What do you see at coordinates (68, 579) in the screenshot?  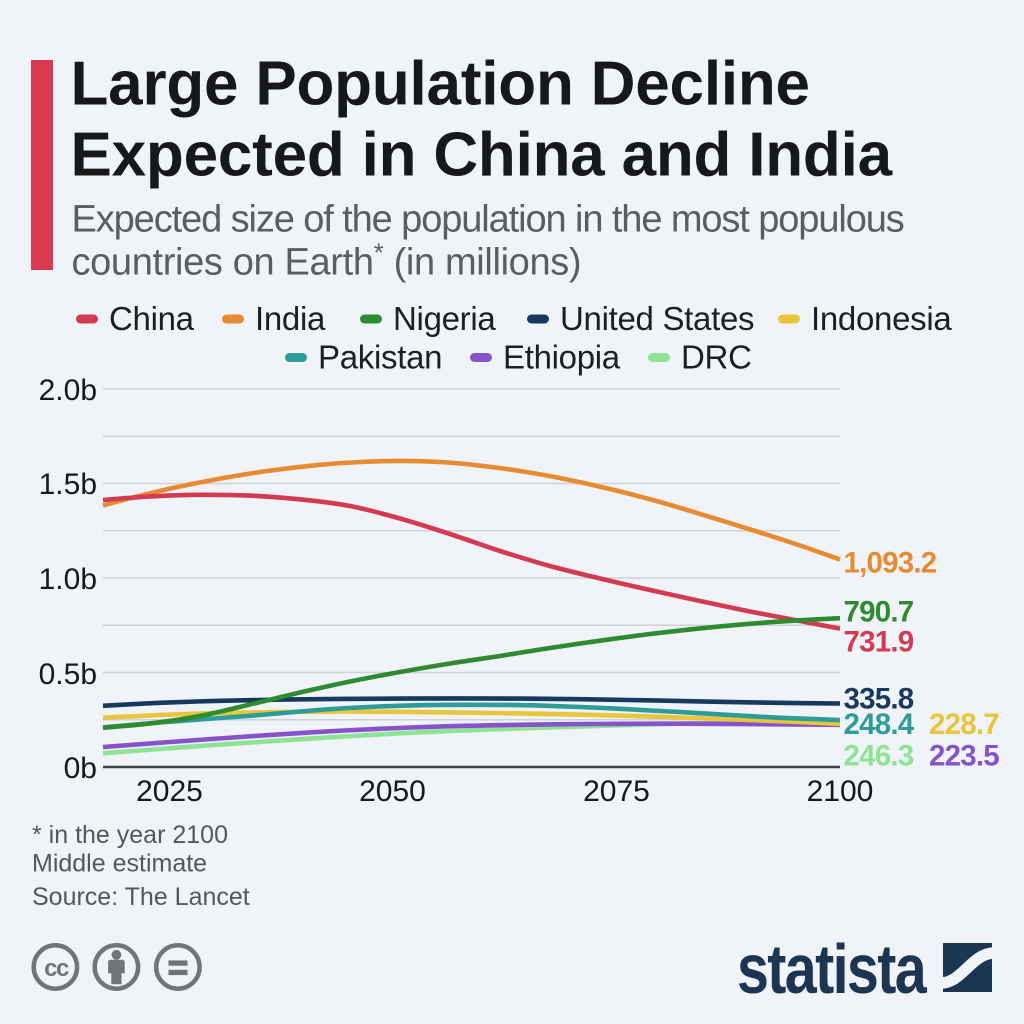 I see `svg-text: 1.0b` at bounding box center [68, 579].